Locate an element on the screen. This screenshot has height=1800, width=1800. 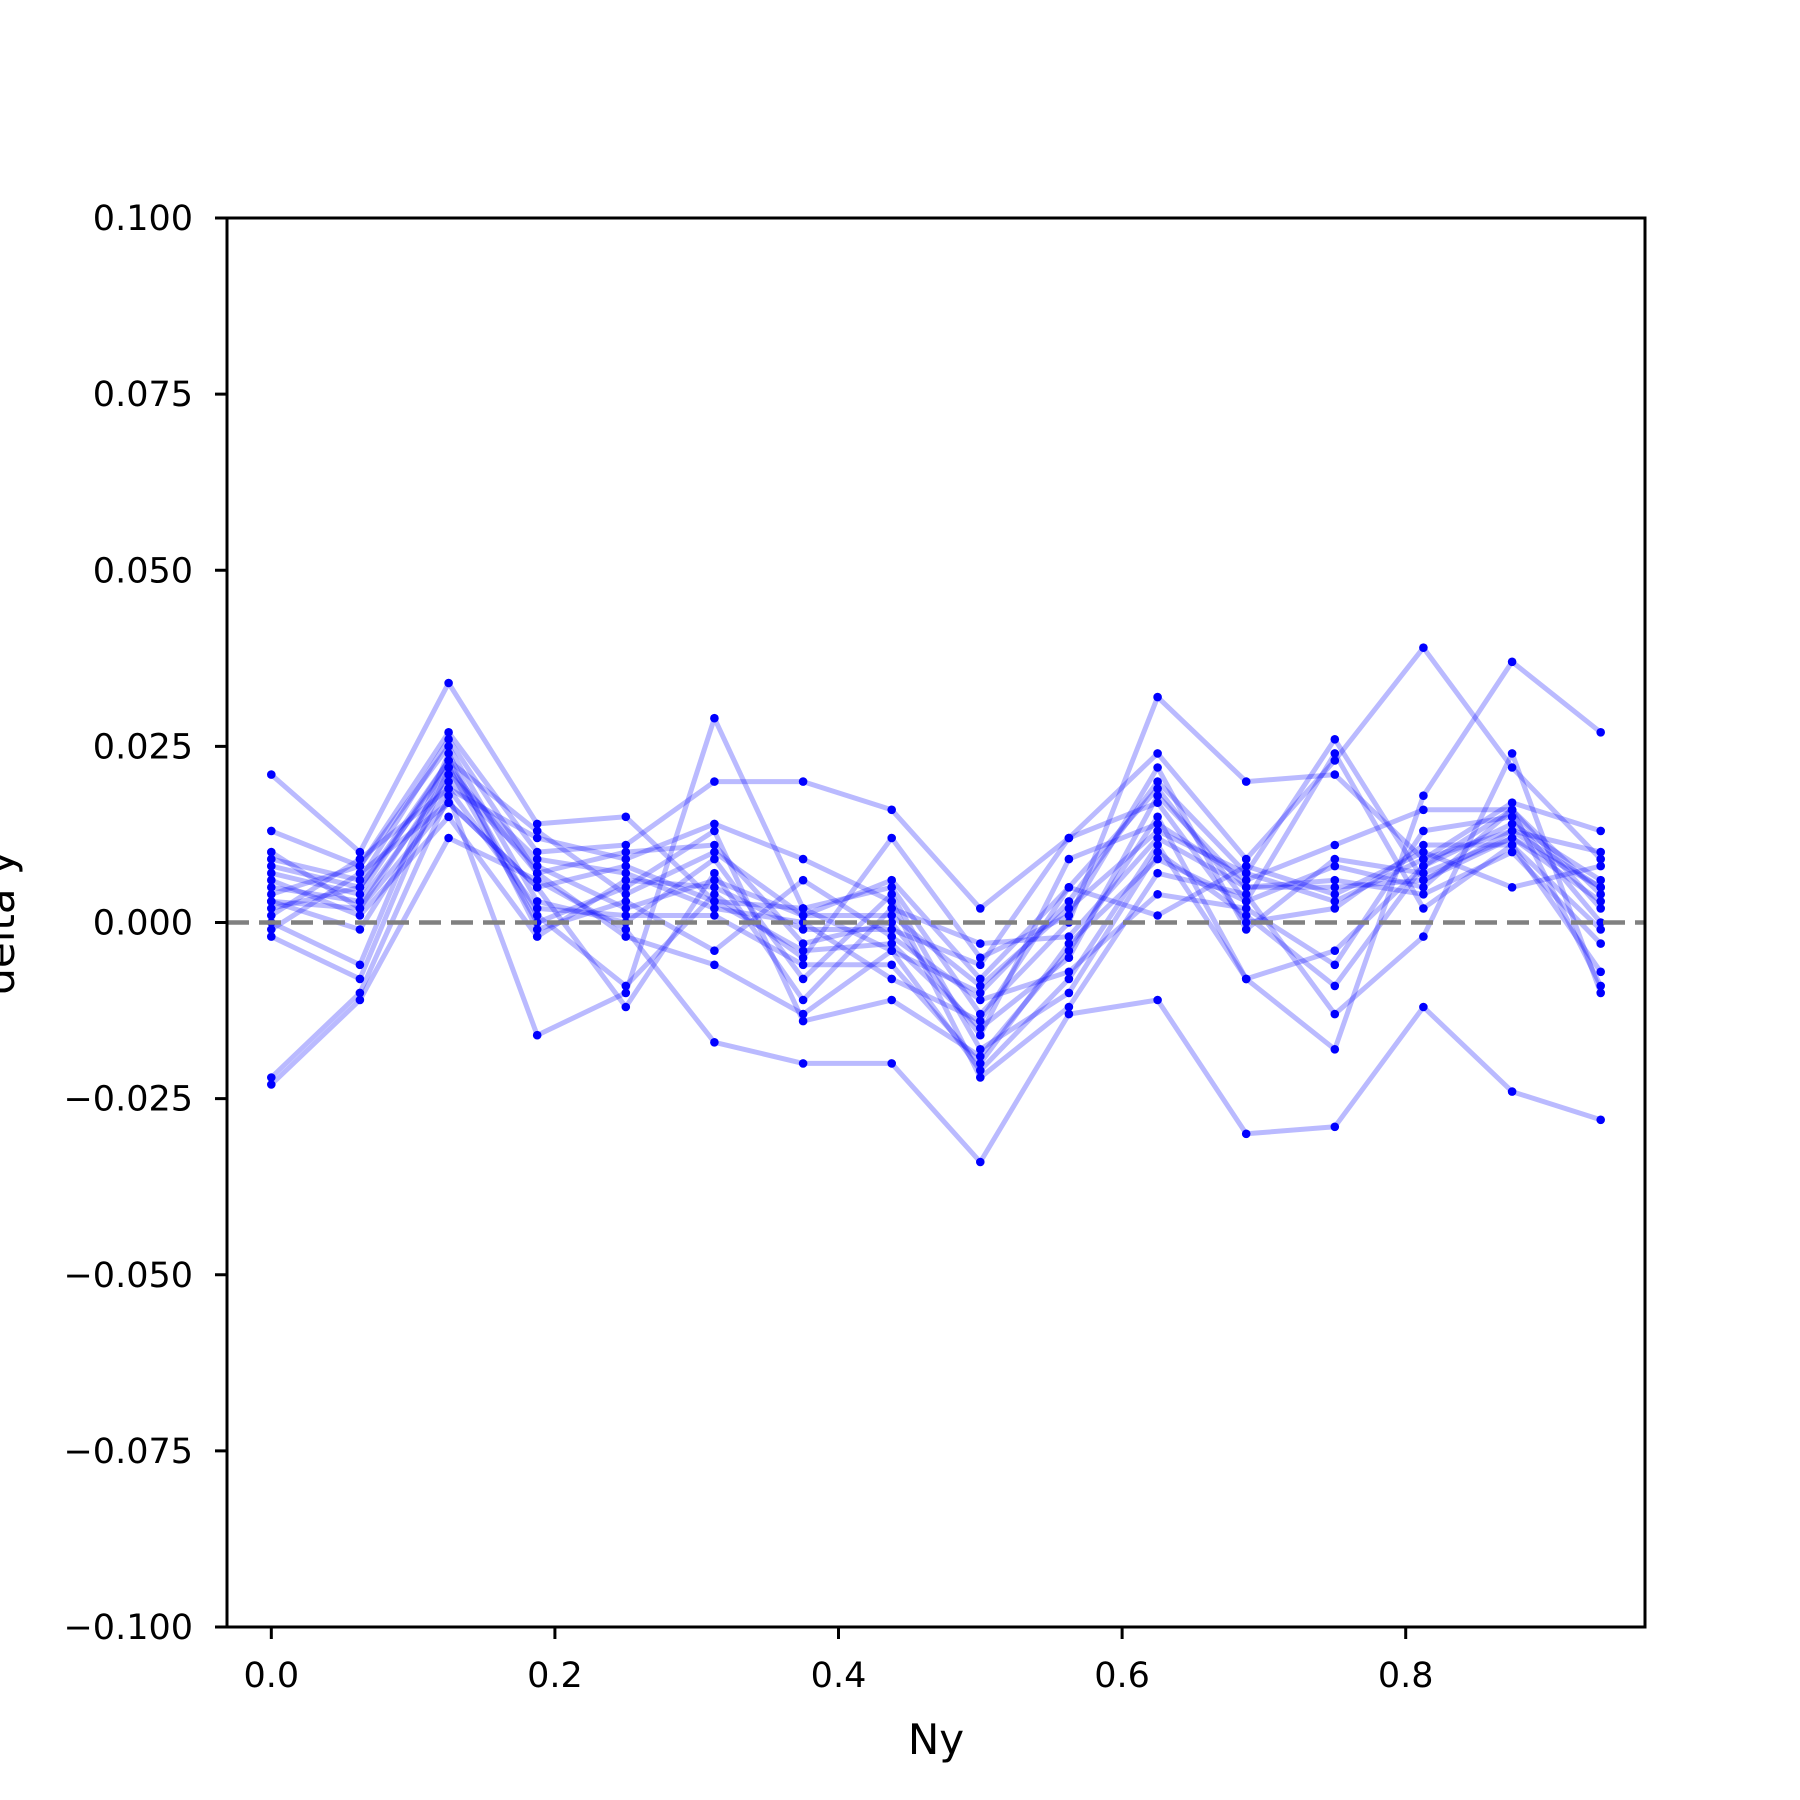
y-tick-label: 0.000 is located at coordinates (143, 924).